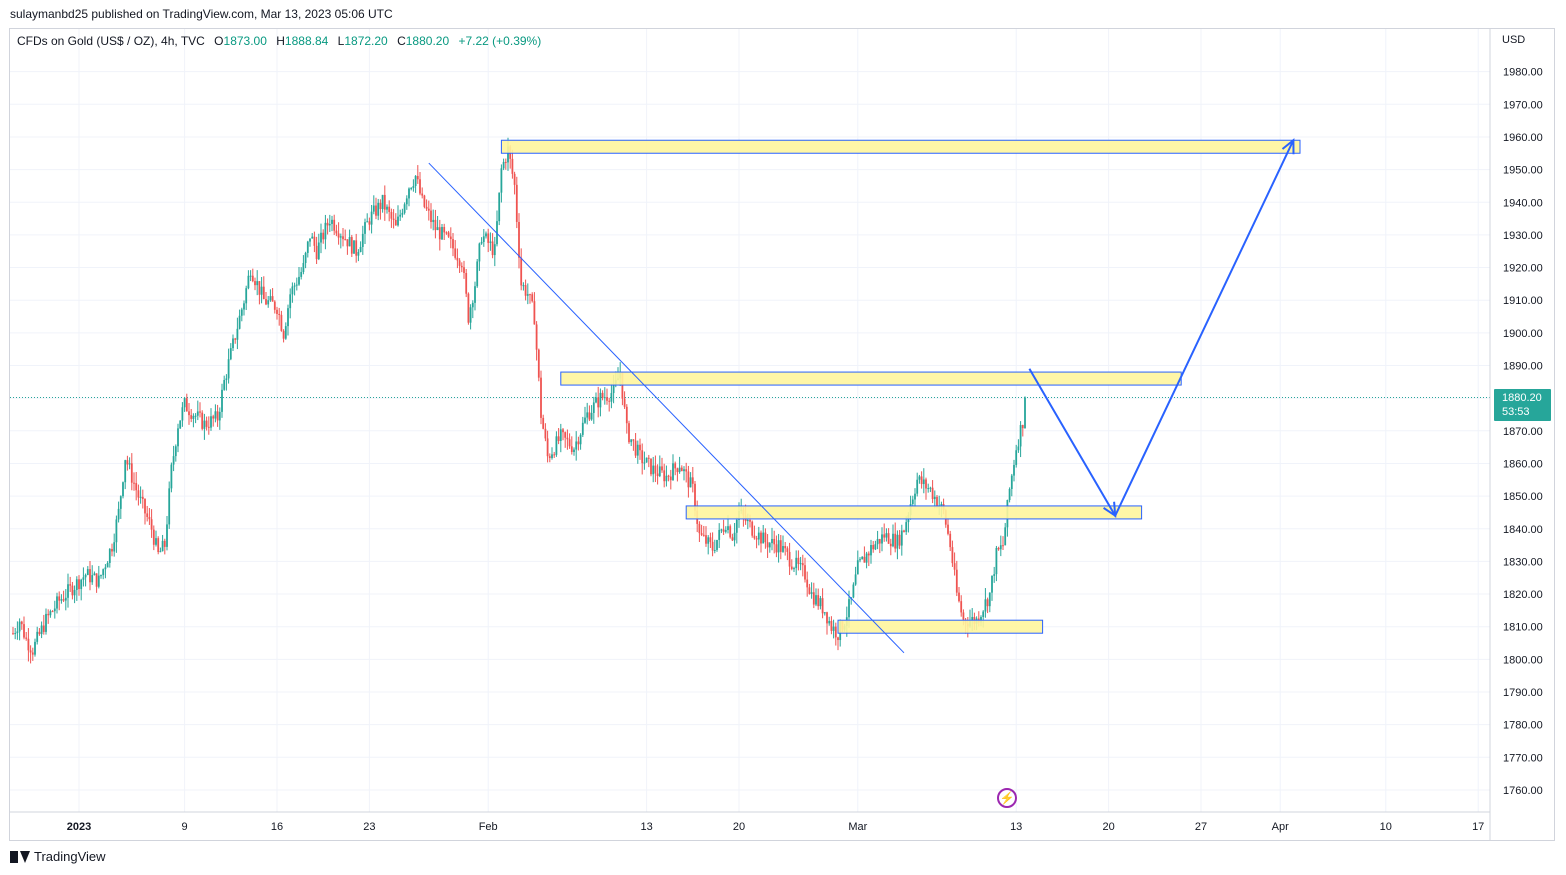  Describe the element at coordinates (1516, 412) in the screenshot. I see `bar-countdown: 53:53` at that location.